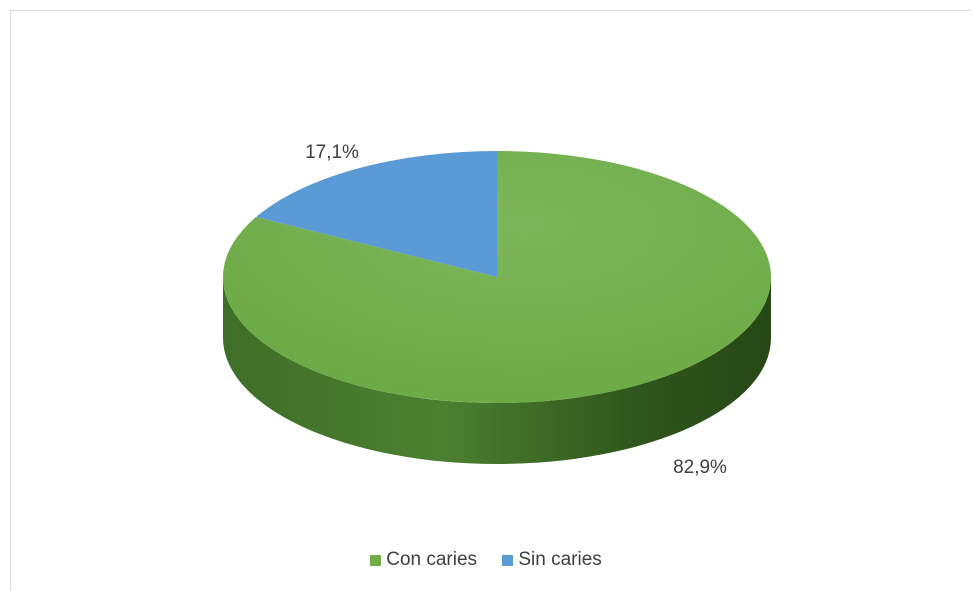 The height and width of the screenshot is (591, 972). I want to click on legend-swatch-sin-caries, so click(508, 560).